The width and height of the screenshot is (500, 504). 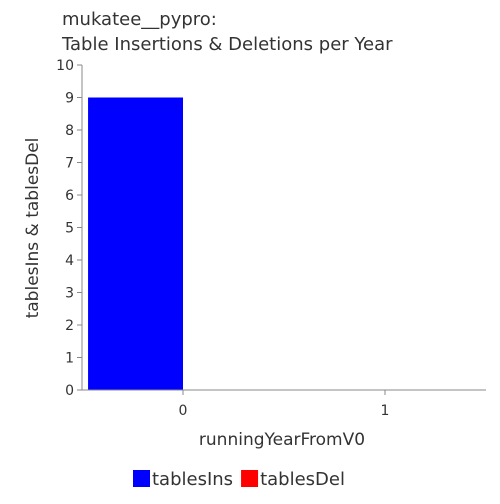 What do you see at coordinates (139, 19) in the screenshot?
I see `chart-title-line-1: mukatee__pypro:` at bounding box center [139, 19].